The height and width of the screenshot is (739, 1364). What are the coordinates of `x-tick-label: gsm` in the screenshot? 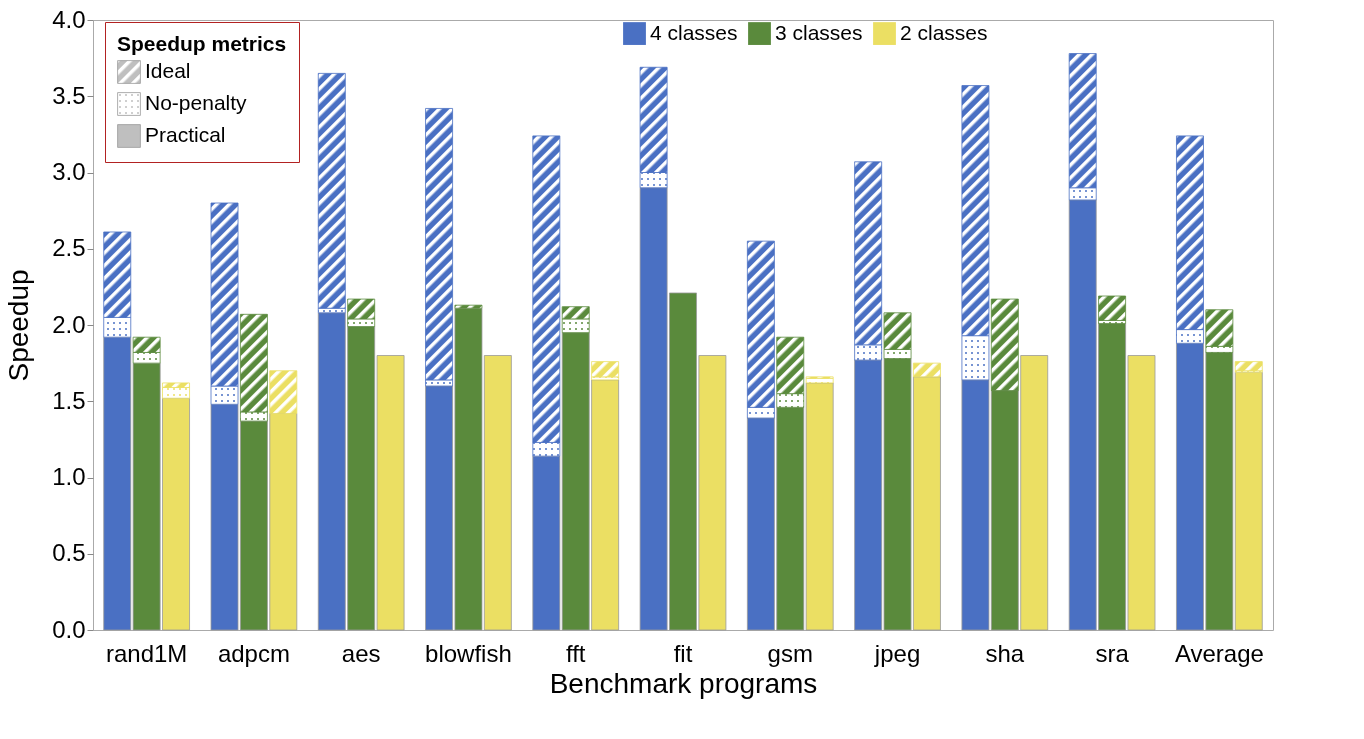 It's located at (790, 653).